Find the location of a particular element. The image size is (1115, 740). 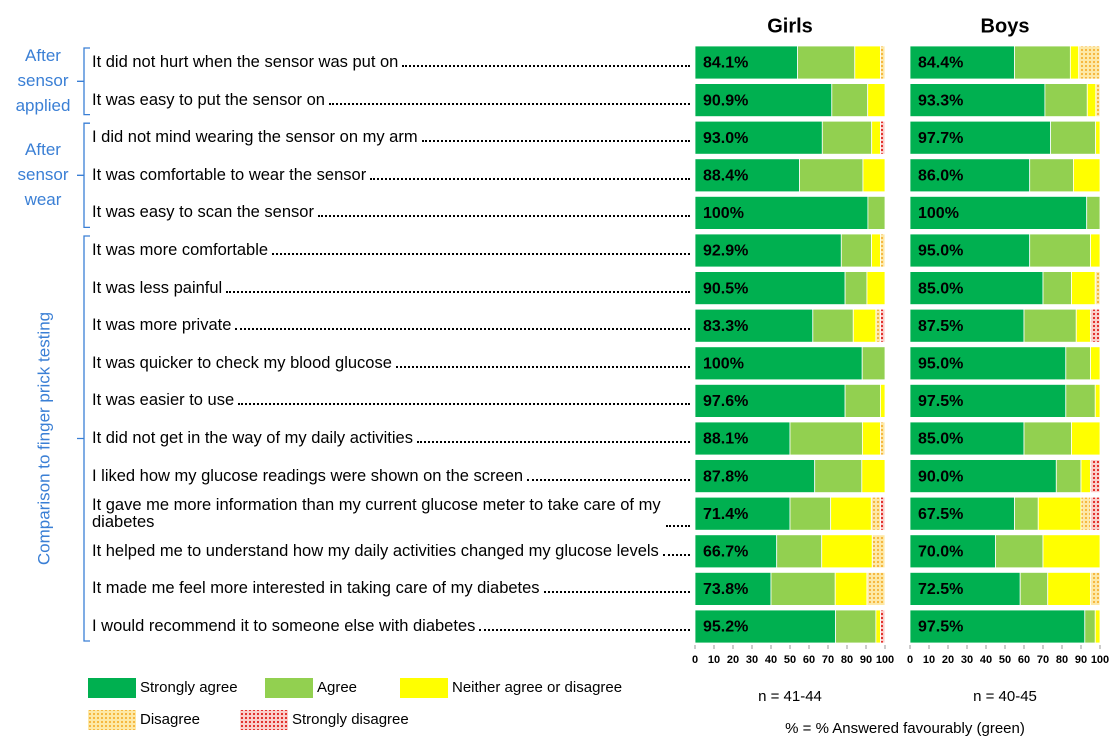

question-text: It was more comfortable is located at coordinates (180, 250).